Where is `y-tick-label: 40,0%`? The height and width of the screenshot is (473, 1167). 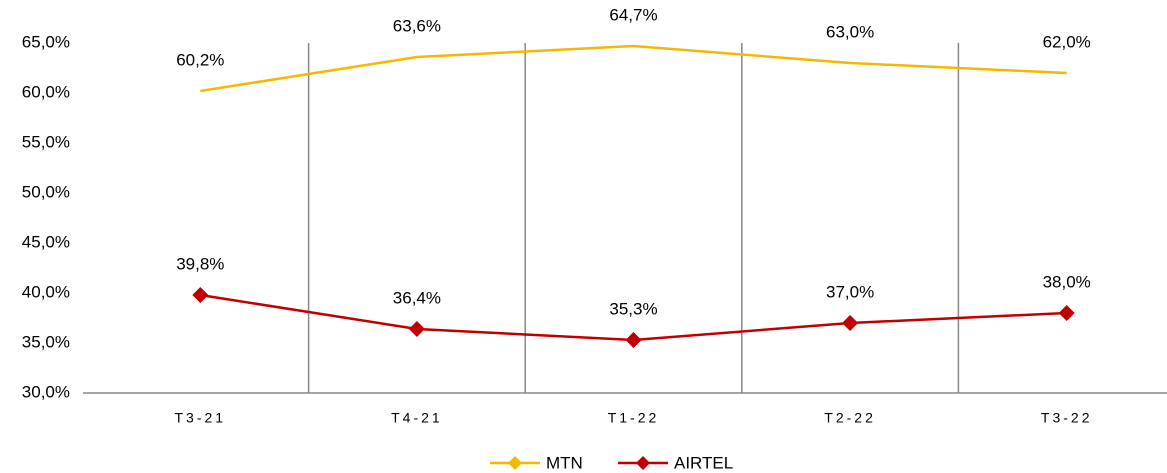 y-tick-label: 40,0% is located at coordinates (46, 291).